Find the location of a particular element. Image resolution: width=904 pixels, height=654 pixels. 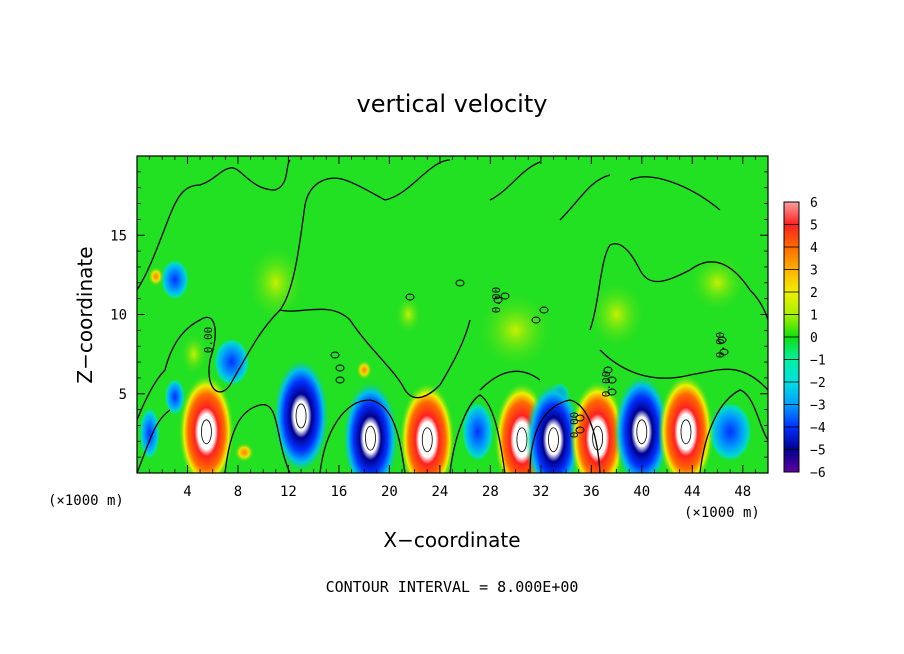

x-tick-label: 28 is located at coordinates (490, 492).